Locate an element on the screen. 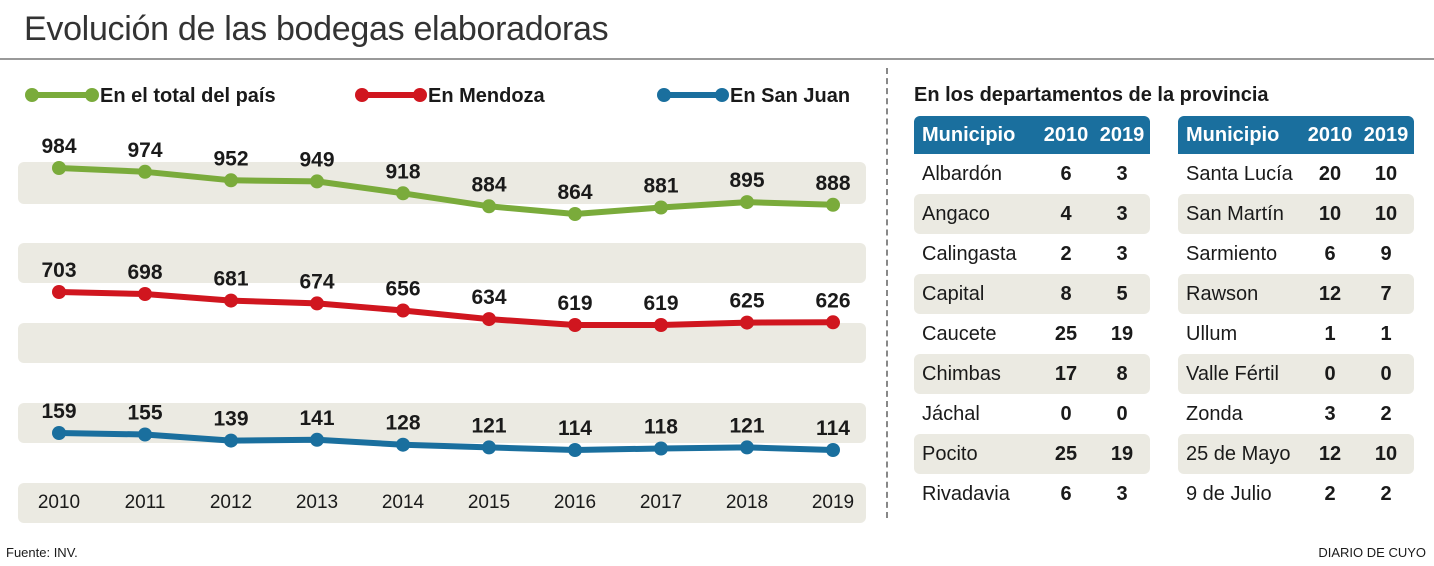 This screenshot has height=566, width=1434. data-label-mendoza-2019: 626 is located at coordinates (832, 300).